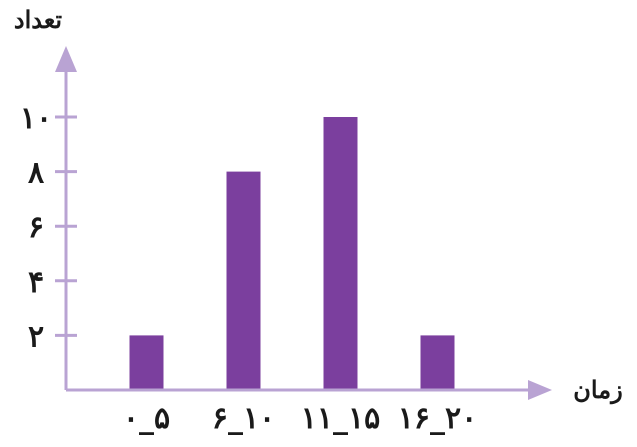 The width and height of the screenshot is (637, 447). What do you see at coordinates (597, 390) in the screenshot?
I see `x-axis-title: زمان` at bounding box center [597, 390].